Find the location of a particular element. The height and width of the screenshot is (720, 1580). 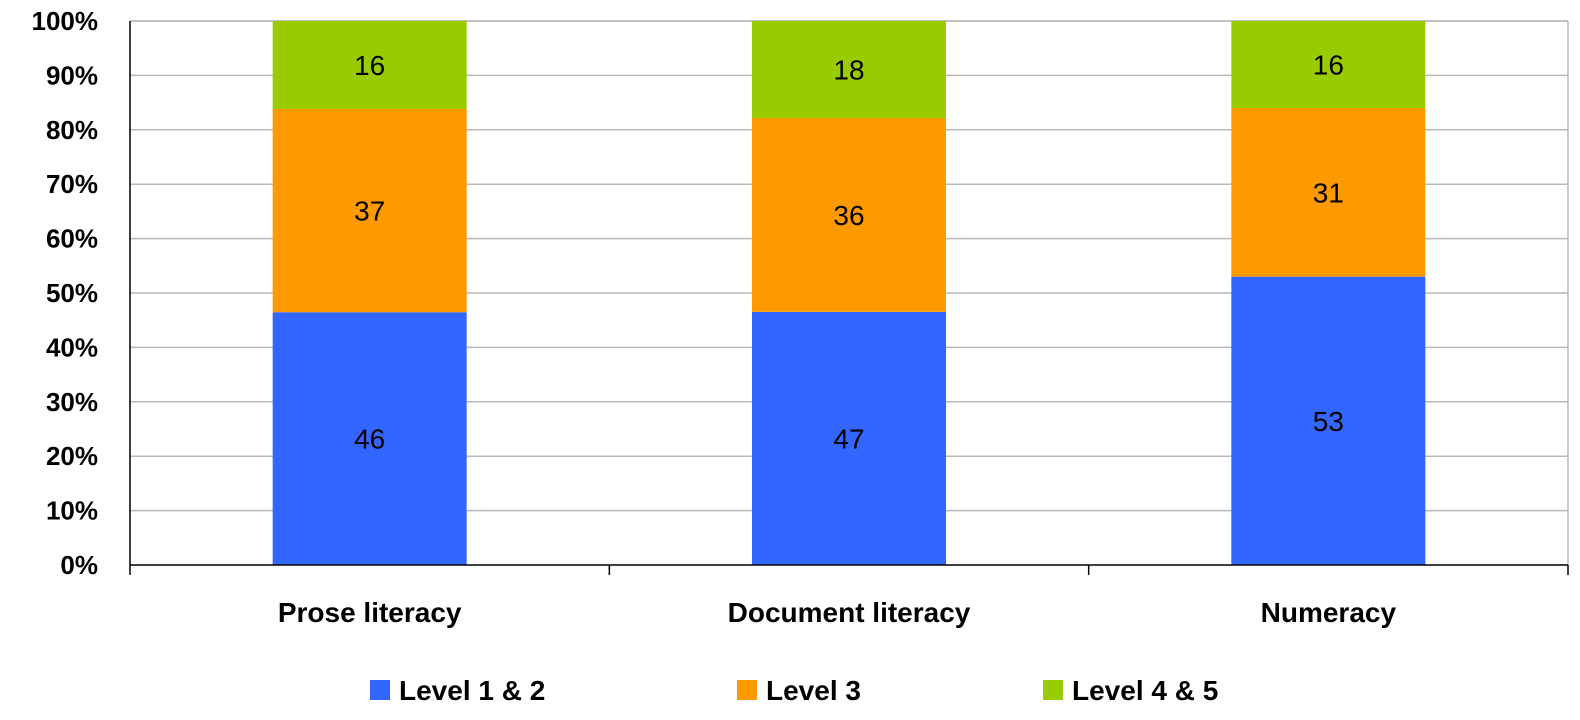

legend-label: Level 3 is located at coordinates (813, 690).